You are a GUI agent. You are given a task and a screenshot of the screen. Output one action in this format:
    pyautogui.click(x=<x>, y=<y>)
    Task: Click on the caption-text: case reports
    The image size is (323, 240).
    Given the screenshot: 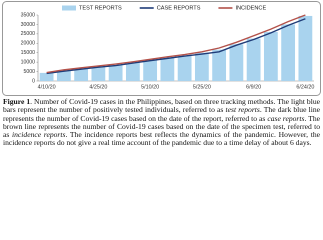 What is the action you would take?
    pyautogui.click(x=286, y=118)
    